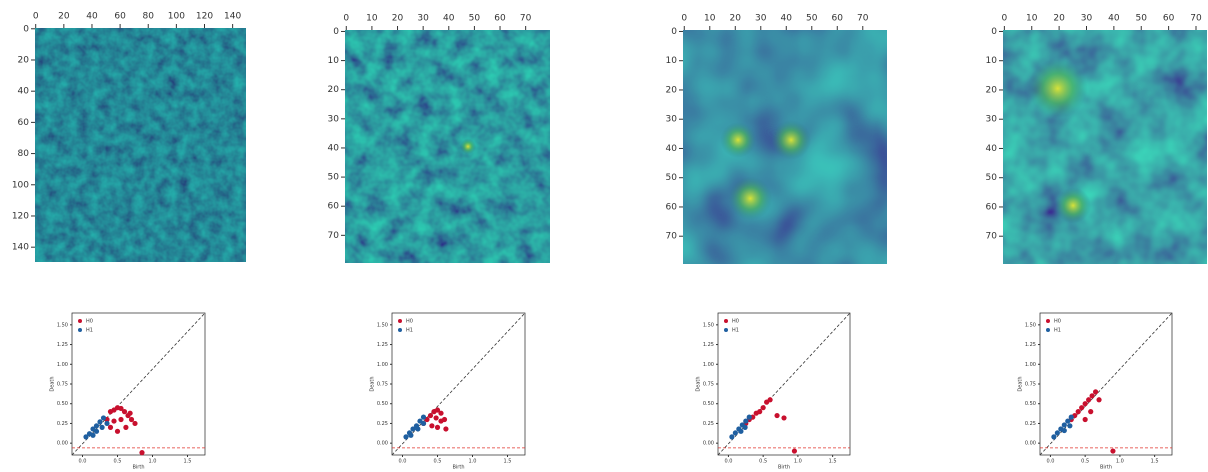 The height and width of the screenshot is (472, 1208). Describe the element at coordinates (508, 462) in the screenshot. I see `x-tick-label: 1.5` at that location.